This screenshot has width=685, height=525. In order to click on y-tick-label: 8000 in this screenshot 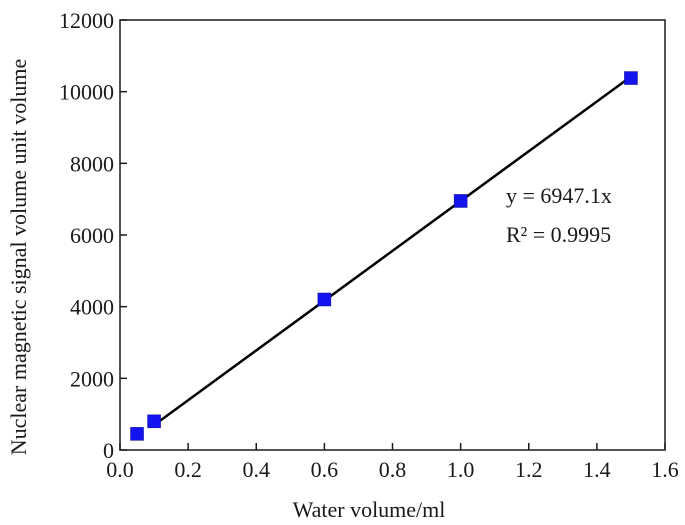, I will do `click(92, 163)`.